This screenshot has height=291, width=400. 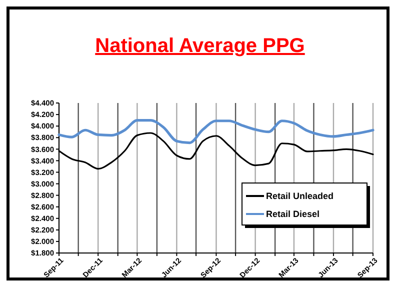 I want to click on line-series, so click(x=216, y=131).